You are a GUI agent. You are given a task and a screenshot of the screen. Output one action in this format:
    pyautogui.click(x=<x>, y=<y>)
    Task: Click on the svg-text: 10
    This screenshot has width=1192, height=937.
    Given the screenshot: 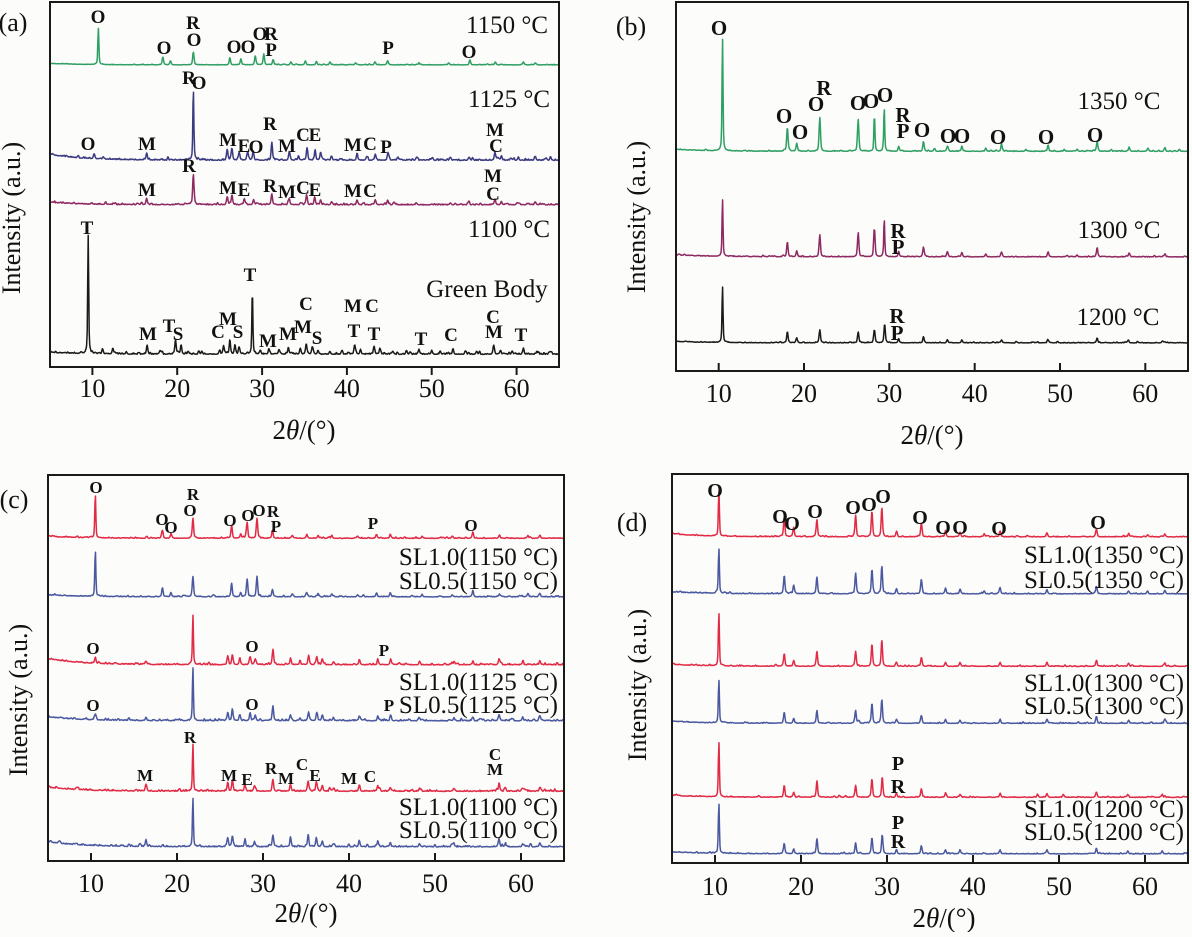 What is the action you would take?
    pyautogui.click(x=719, y=393)
    